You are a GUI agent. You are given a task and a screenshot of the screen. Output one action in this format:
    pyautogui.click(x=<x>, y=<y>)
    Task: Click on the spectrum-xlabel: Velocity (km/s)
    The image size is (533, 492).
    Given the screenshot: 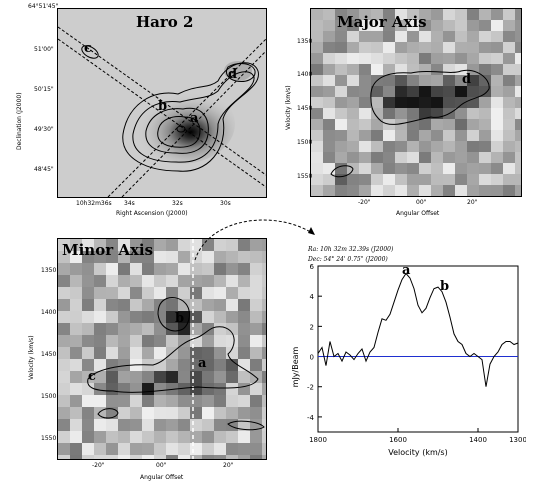 What is the action you would take?
    pyautogui.click(x=417, y=452)
    